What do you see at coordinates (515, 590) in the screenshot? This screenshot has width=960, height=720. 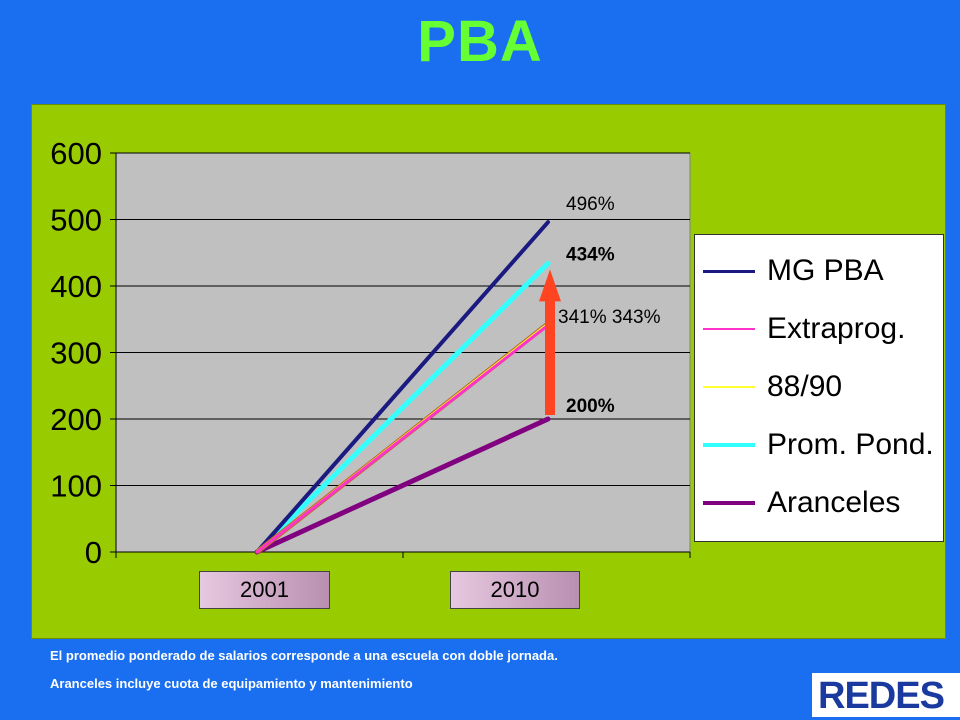 I see `category-label-2010: 2010` at bounding box center [515, 590].